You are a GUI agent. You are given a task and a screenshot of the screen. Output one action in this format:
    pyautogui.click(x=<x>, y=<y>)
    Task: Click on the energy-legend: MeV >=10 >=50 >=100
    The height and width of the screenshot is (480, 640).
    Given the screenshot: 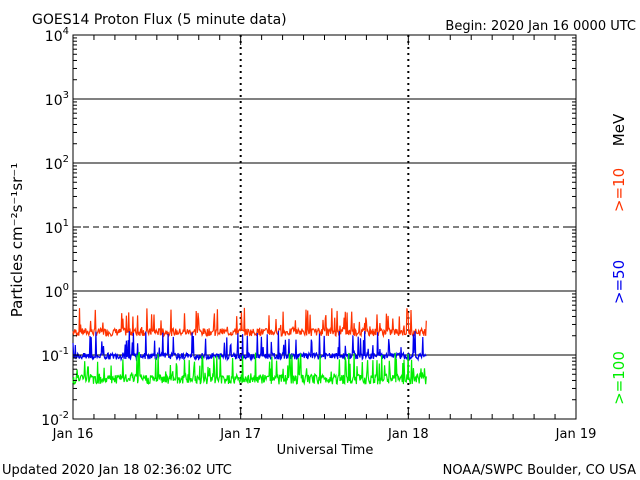 What is the action you would take?
    pyautogui.click(x=619, y=259)
    